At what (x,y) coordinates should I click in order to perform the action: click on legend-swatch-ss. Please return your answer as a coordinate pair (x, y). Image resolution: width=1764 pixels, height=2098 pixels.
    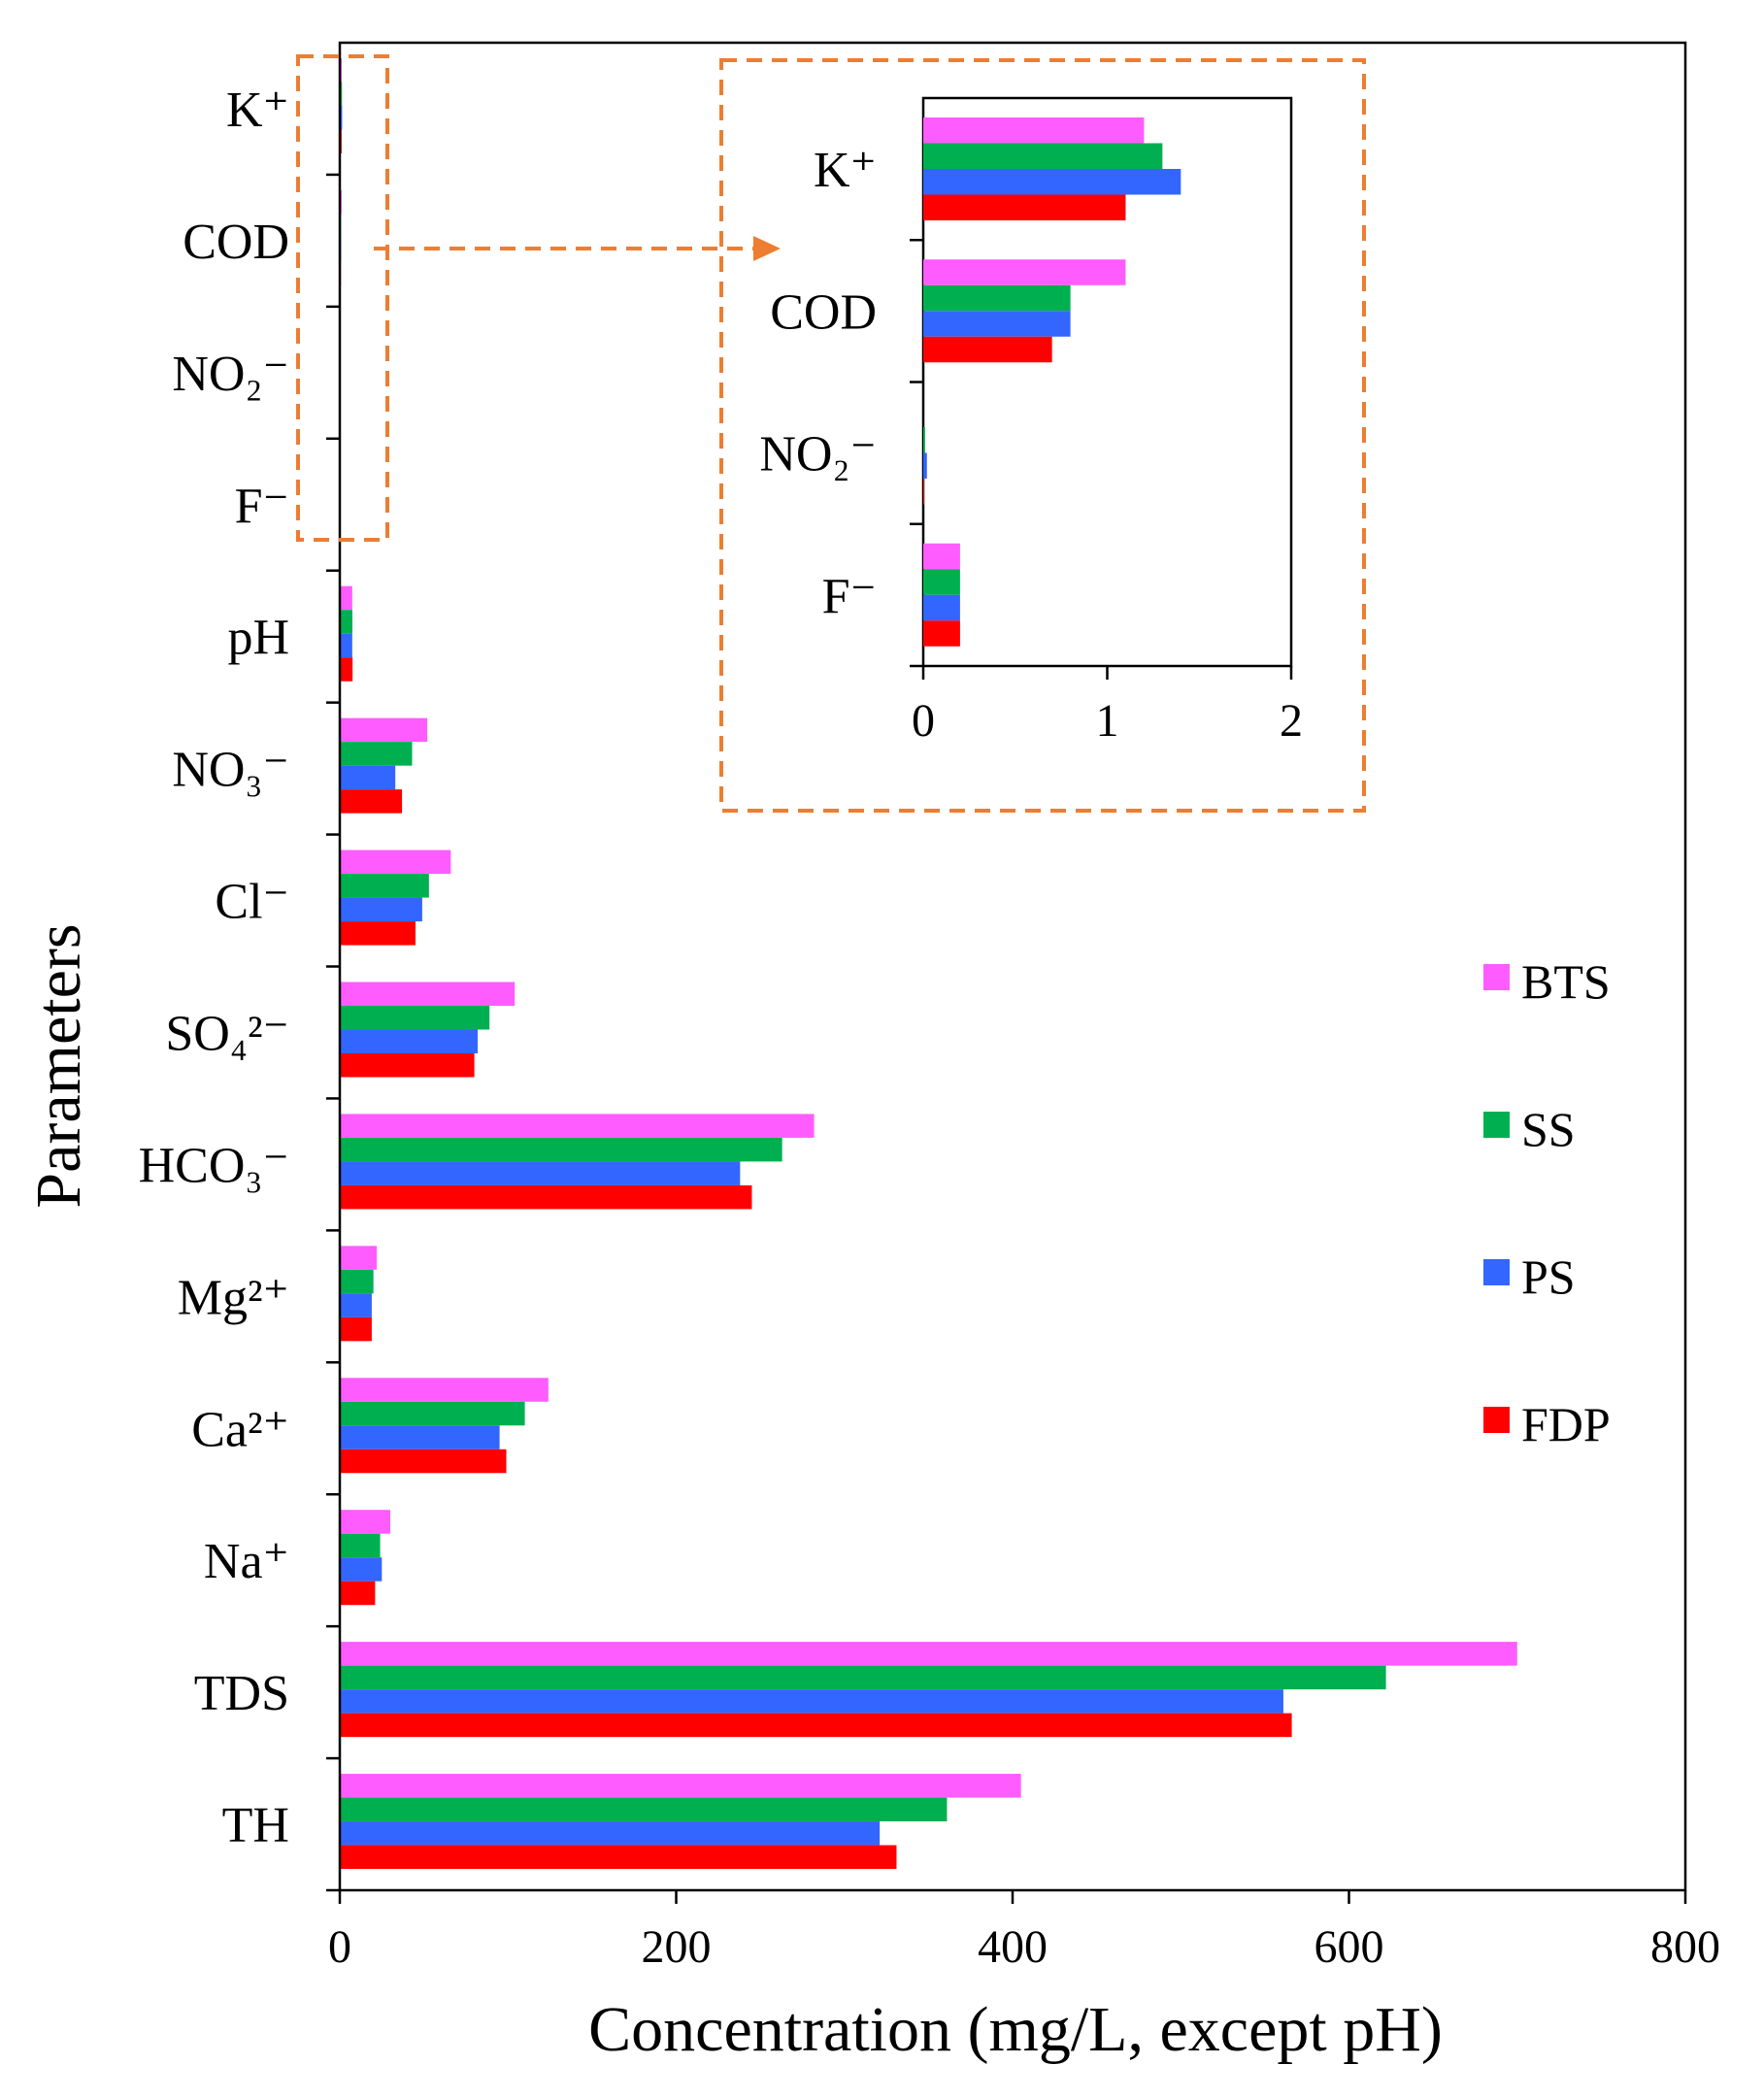
    Looking at the image, I should click on (1496, 1125).